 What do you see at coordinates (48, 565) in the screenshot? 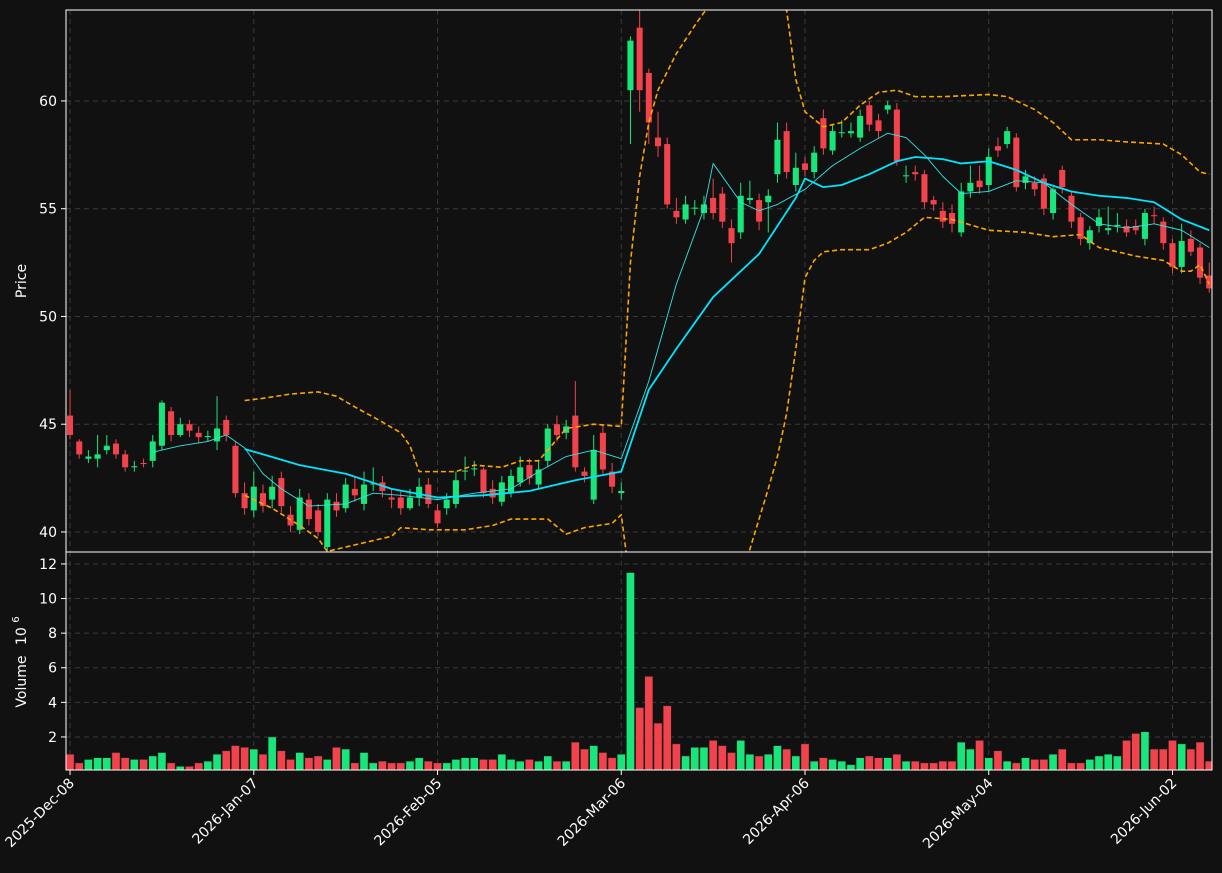
I see `y-tick-label: 12` at bounding box center [48, 565].